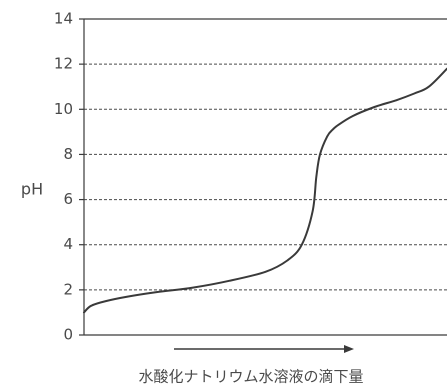 This screenshot has height=391, width=447. I want to click on x-direction-arrow-head, so click(349, 349).